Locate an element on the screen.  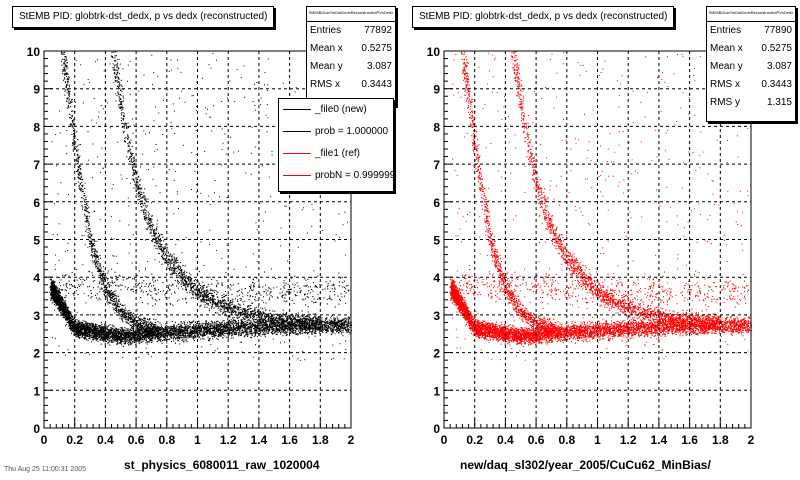
x-axis-title: st_physics_6080011_raw_1020004 is located at coordinates (222, 465).